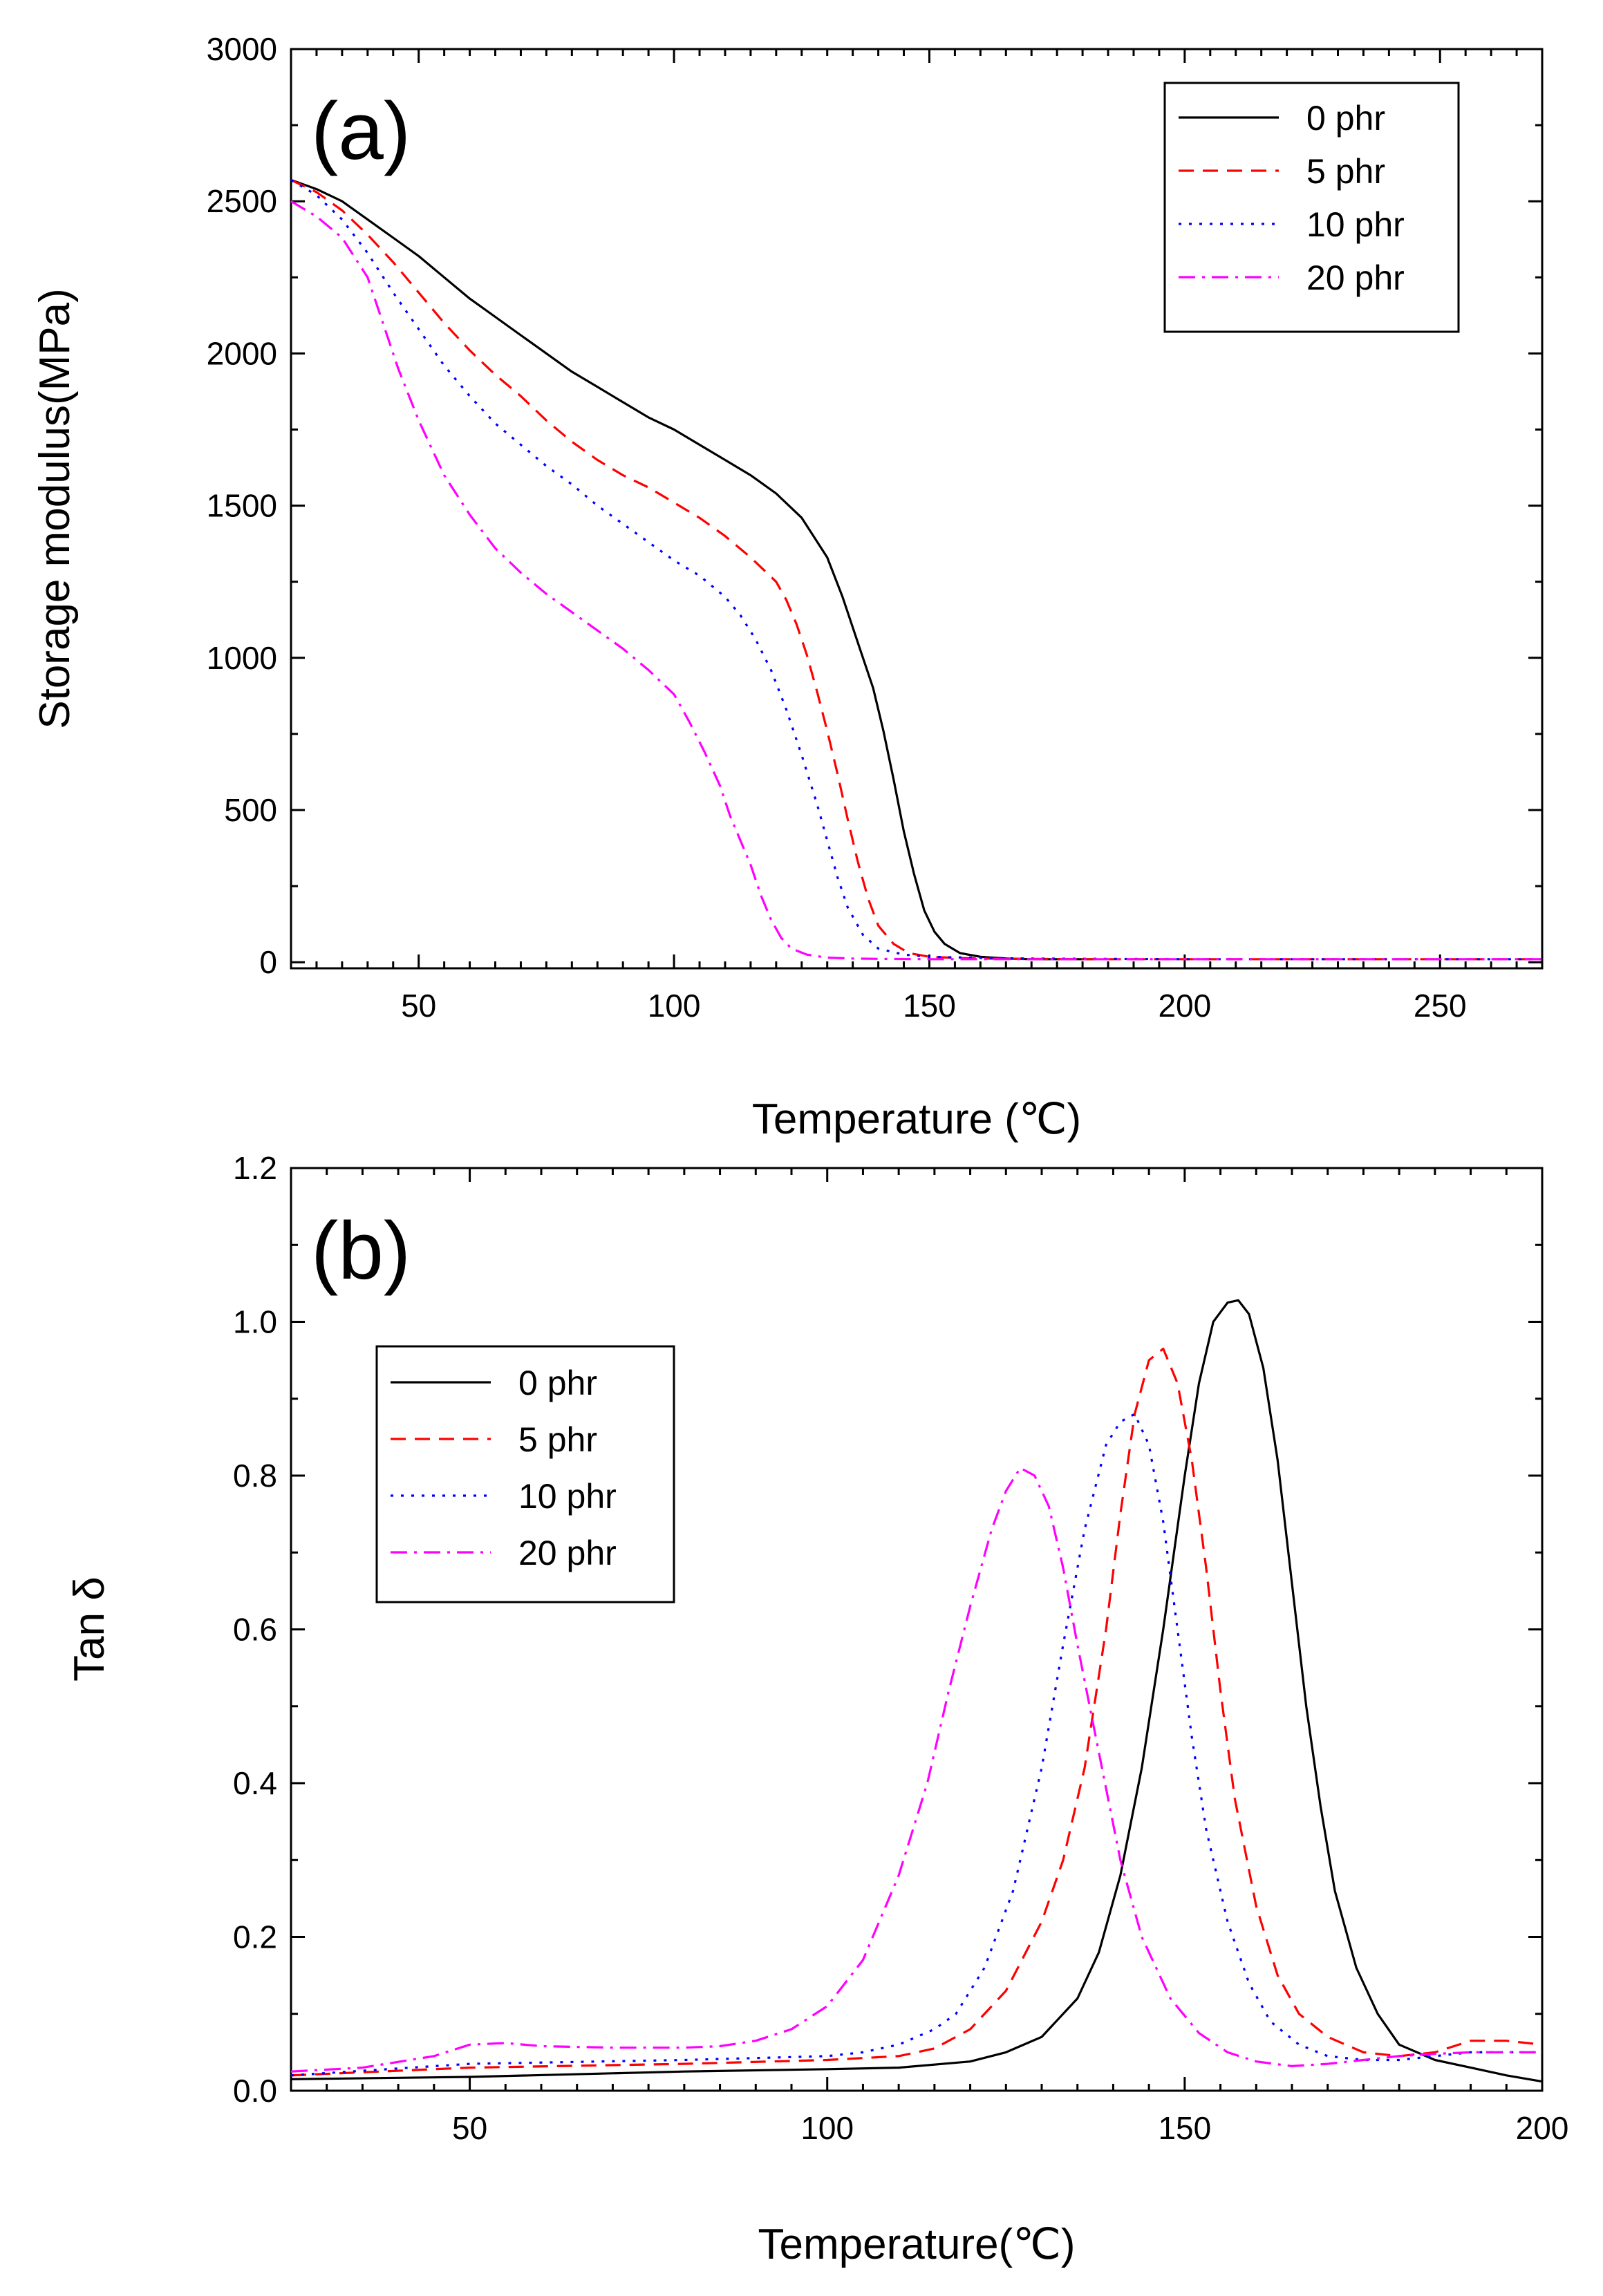 The height and width of the screenshot is (2296, 1603). Describe the element at coordinates (916, 1119) in the screenshot. I see `x-axis-title-a: Temperature (℃)` at that location.